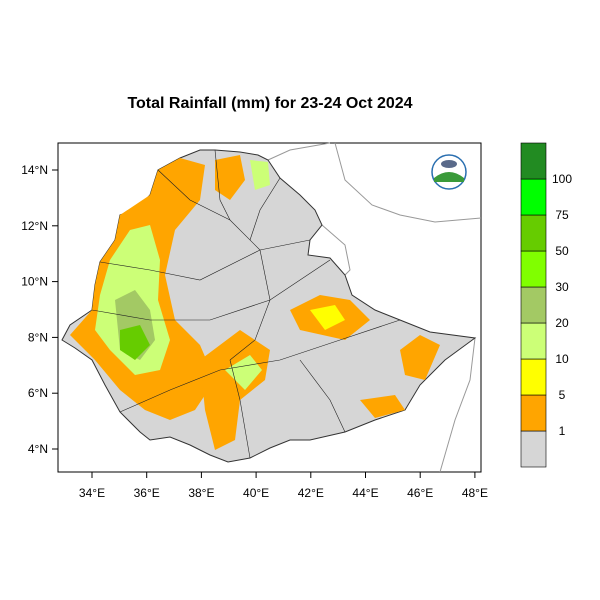 The width and height of the screenshot is (600, 600). Describe the element at coordinates (562, 251) in the screenshot. I see `colorbar-label: 50` at that location.